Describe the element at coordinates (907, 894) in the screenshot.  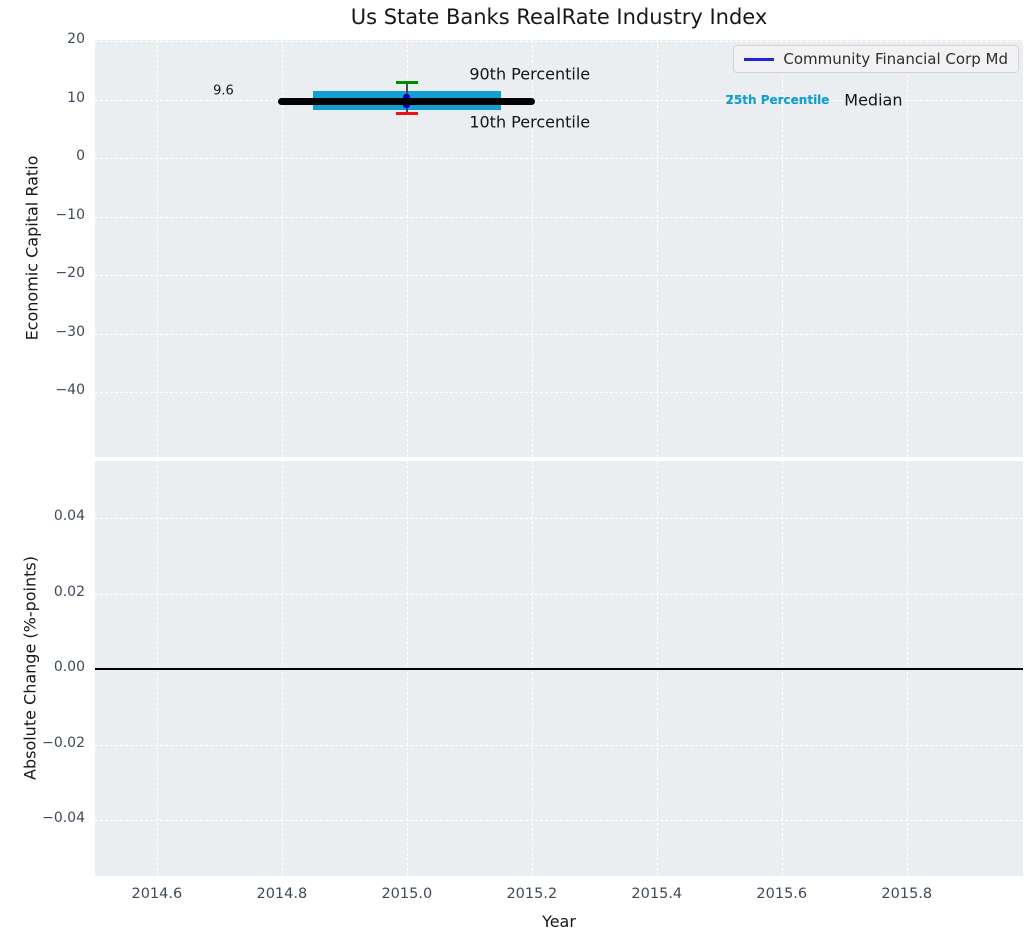
I see `x-tick-label: 2015.8` at that location.